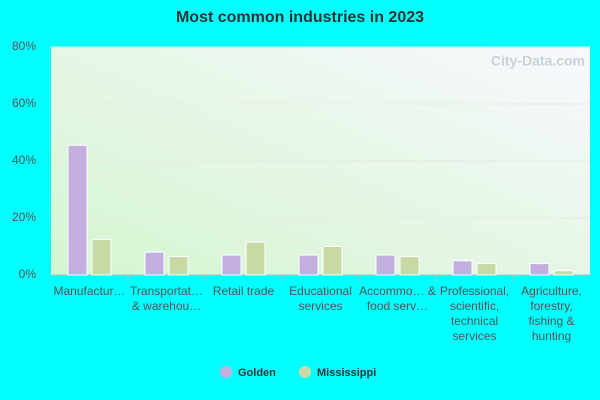 The width and height of the screenshot is (600, 400). What do you see at coordinates (28, 274) in the screenshot?
I see `y-tick-label: 0%` at bounding box center [28, 274].